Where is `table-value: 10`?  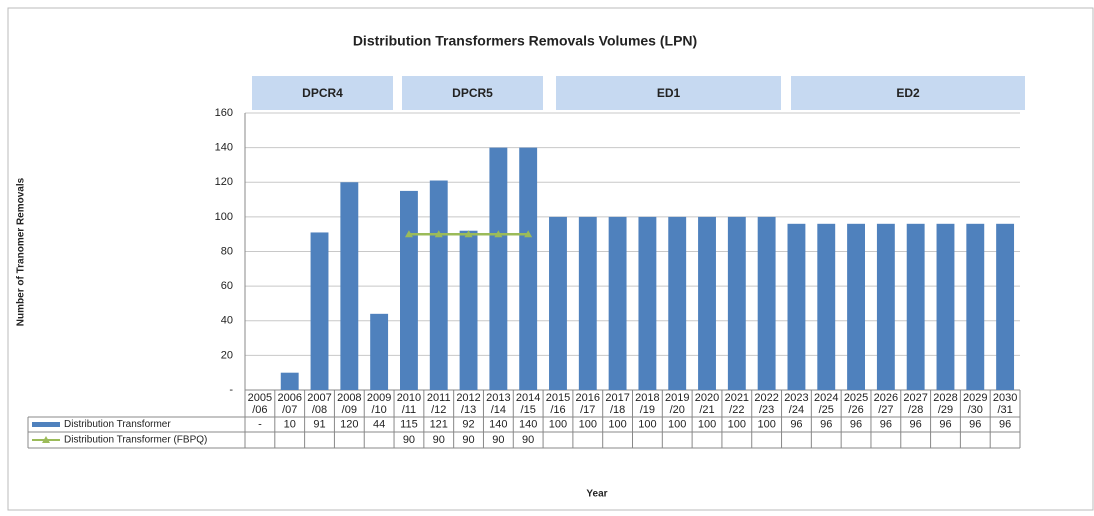 table-value: 10 is located at coordinates (290, 424).